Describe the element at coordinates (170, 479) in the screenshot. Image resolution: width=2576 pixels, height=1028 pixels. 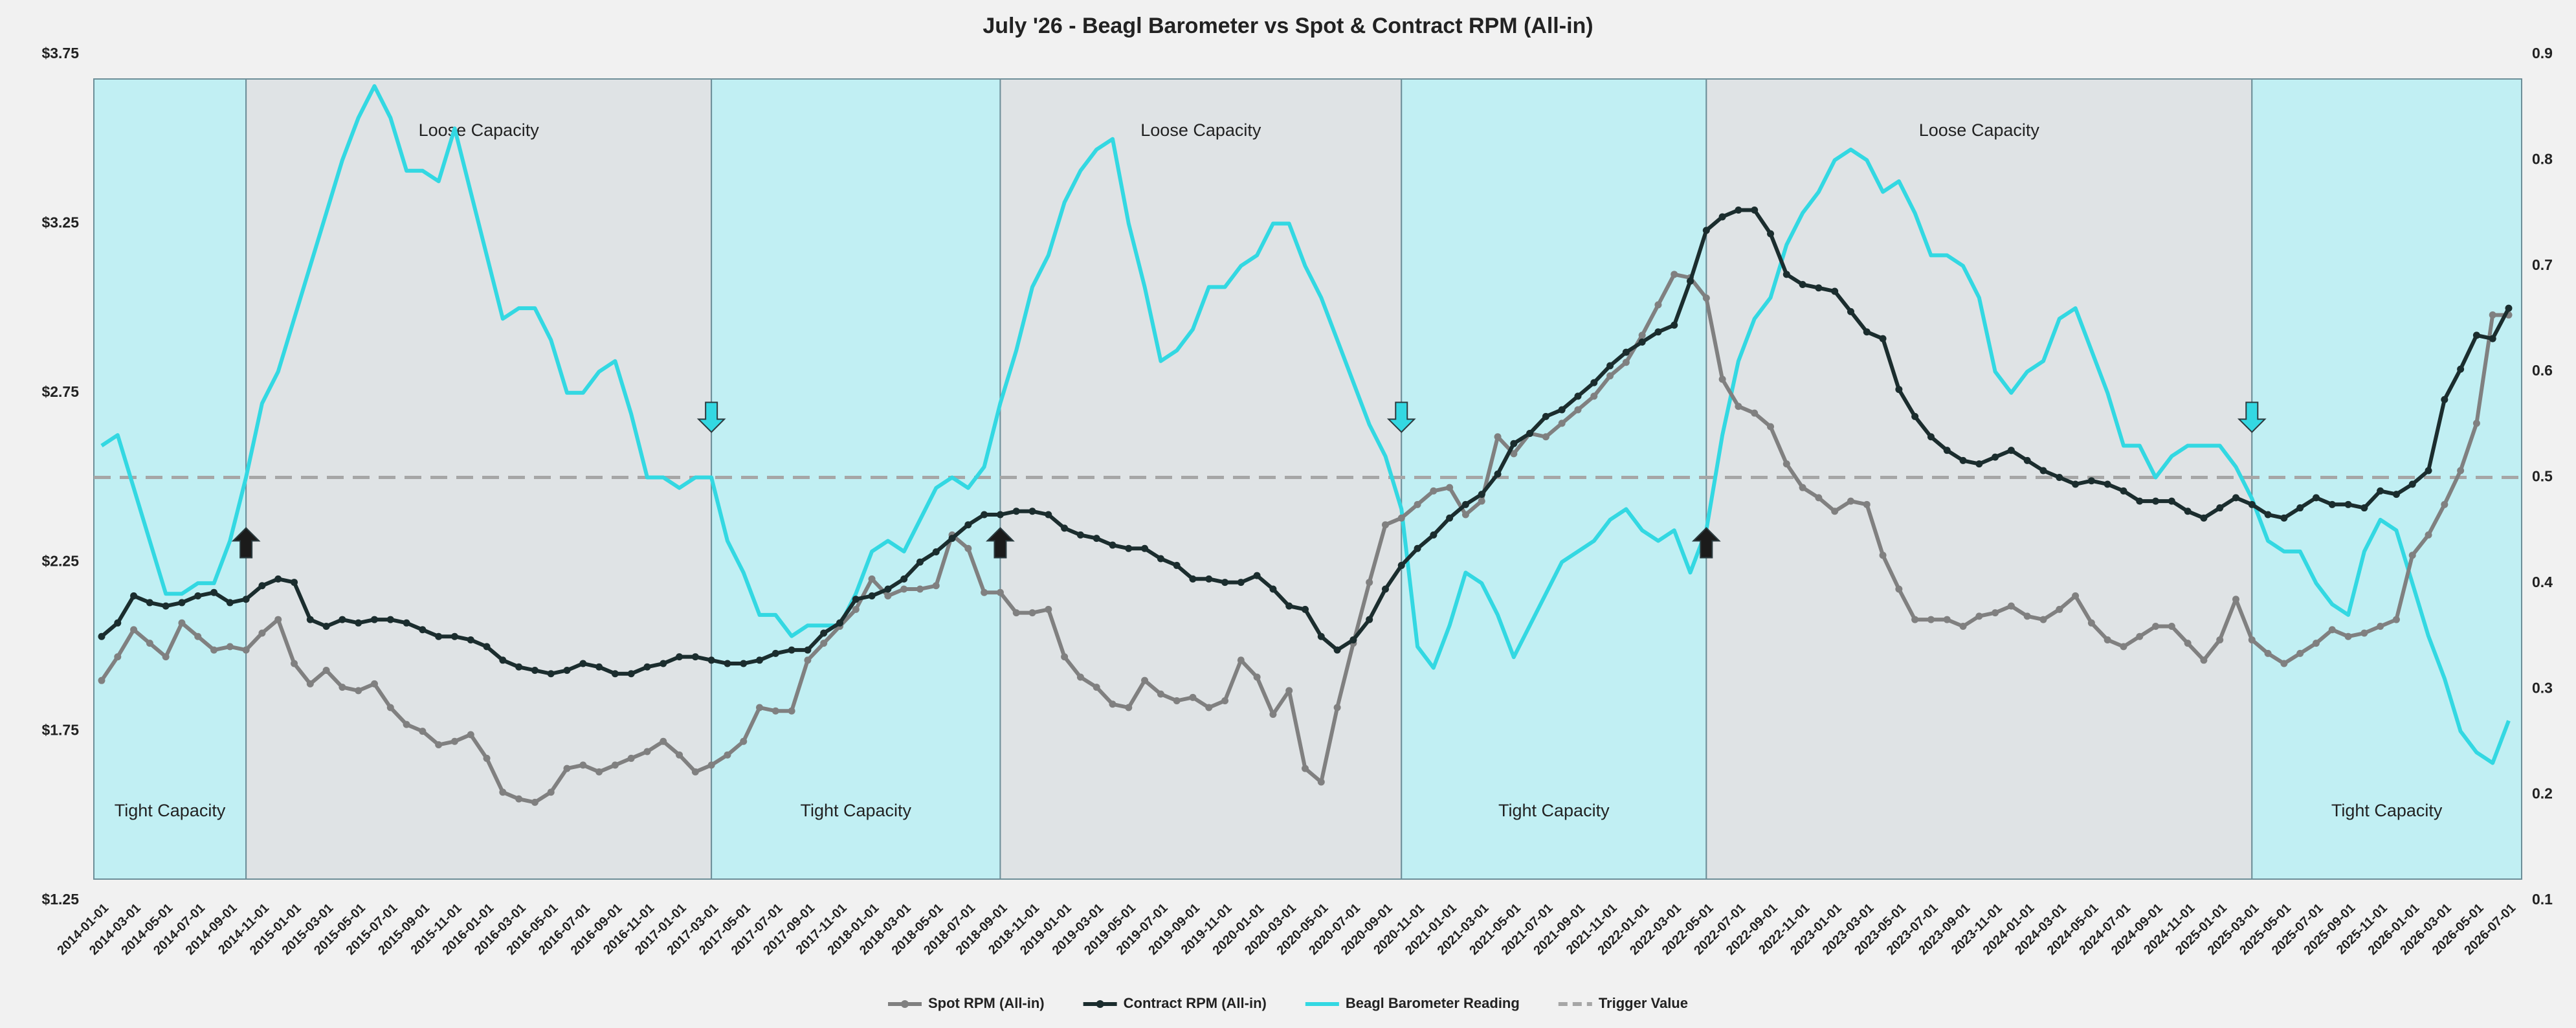
I see `capacity-region` at that location.